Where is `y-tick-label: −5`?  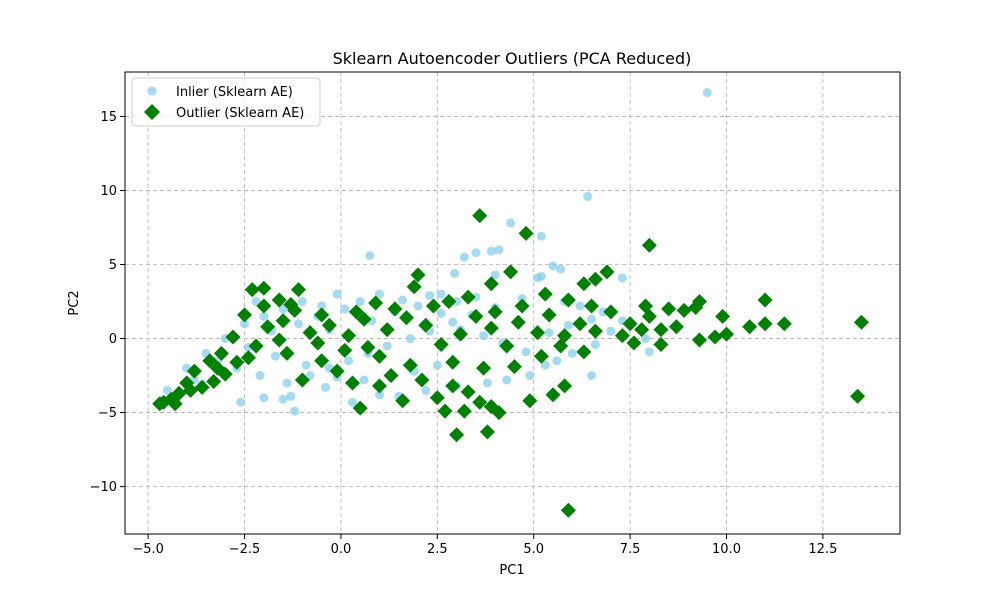 y-tick-label: −5 is located at coordinates (107, 413).